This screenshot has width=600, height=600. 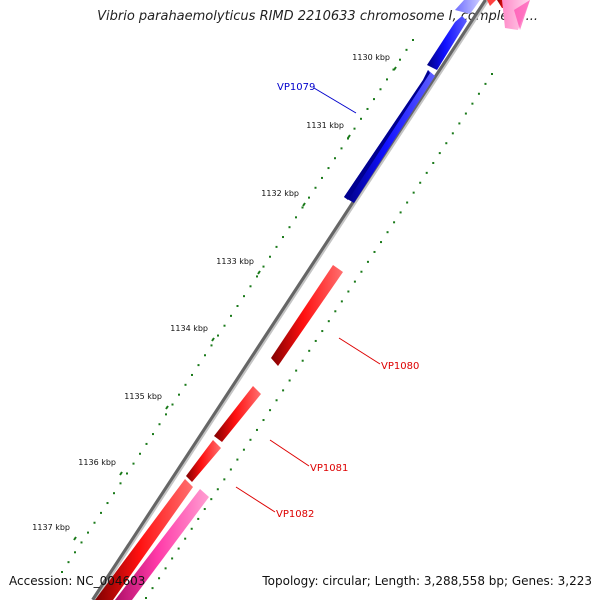 What do you see at coordinates (162, 544) in the screenshot?
I see `gene-pink-lower` at bounding box center [162, 544].